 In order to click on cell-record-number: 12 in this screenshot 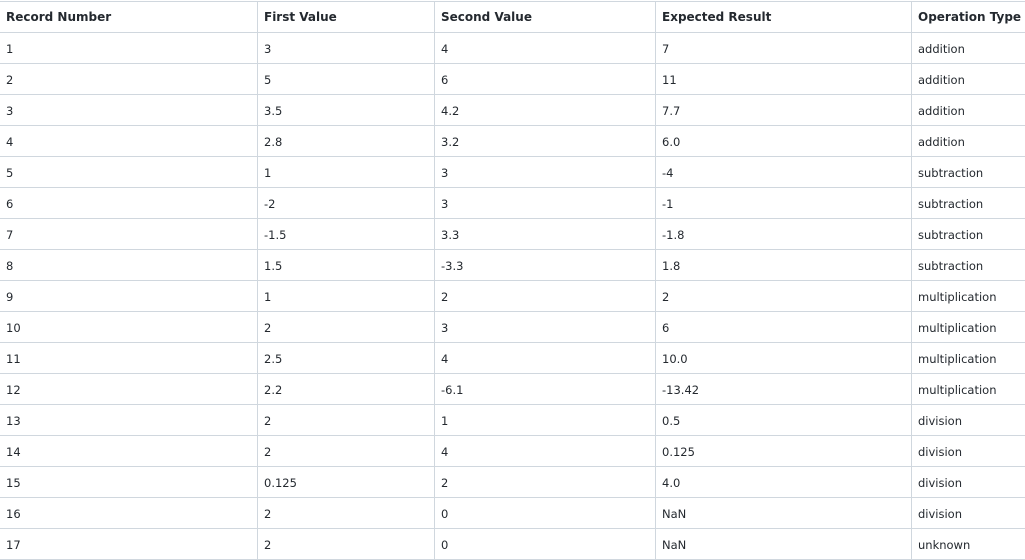, I will do `click(129, 389)`.